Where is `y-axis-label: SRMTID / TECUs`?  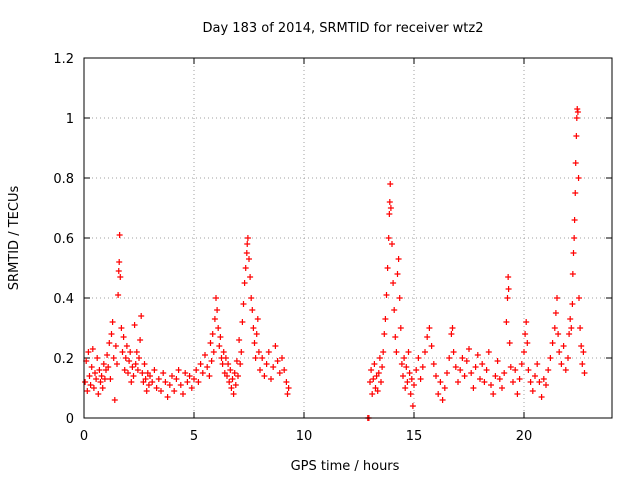 y-axis-label: SRMTID / TECUs is located at coordinates (14, 238).